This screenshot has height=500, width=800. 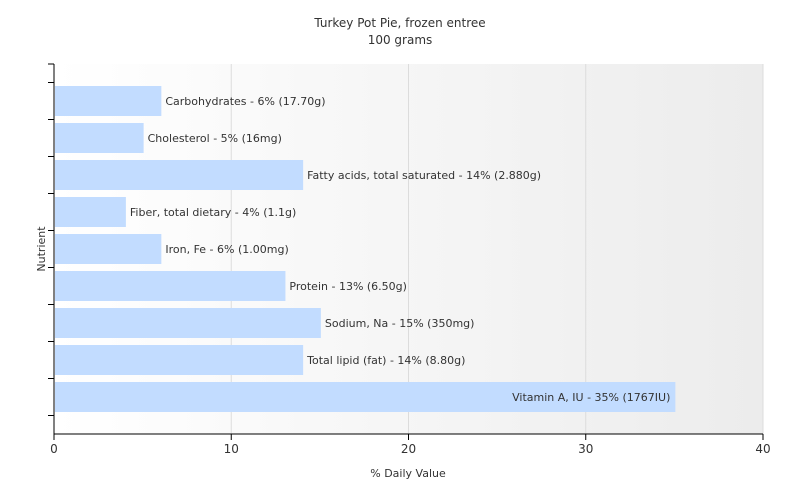 I want to click on bar-data-label: Sodium, Na - 15% (350mg), so click(x=400, y=323).